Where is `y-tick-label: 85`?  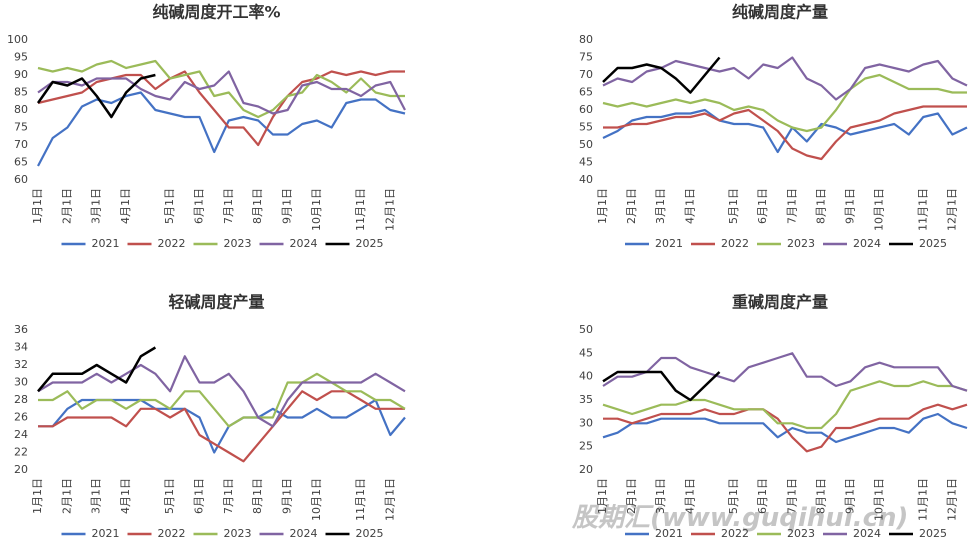
y-tick-label: 85 is located at coordinates (21, 92).